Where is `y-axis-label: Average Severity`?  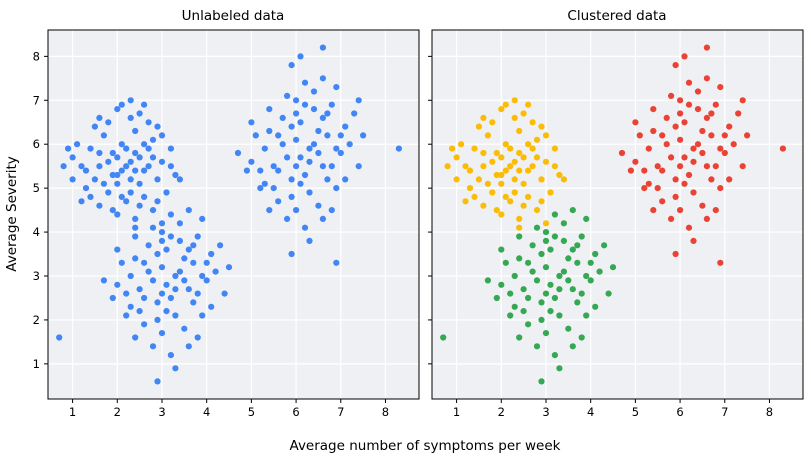 y-axis-label: Average Severity is located at coordinates (12, 213).